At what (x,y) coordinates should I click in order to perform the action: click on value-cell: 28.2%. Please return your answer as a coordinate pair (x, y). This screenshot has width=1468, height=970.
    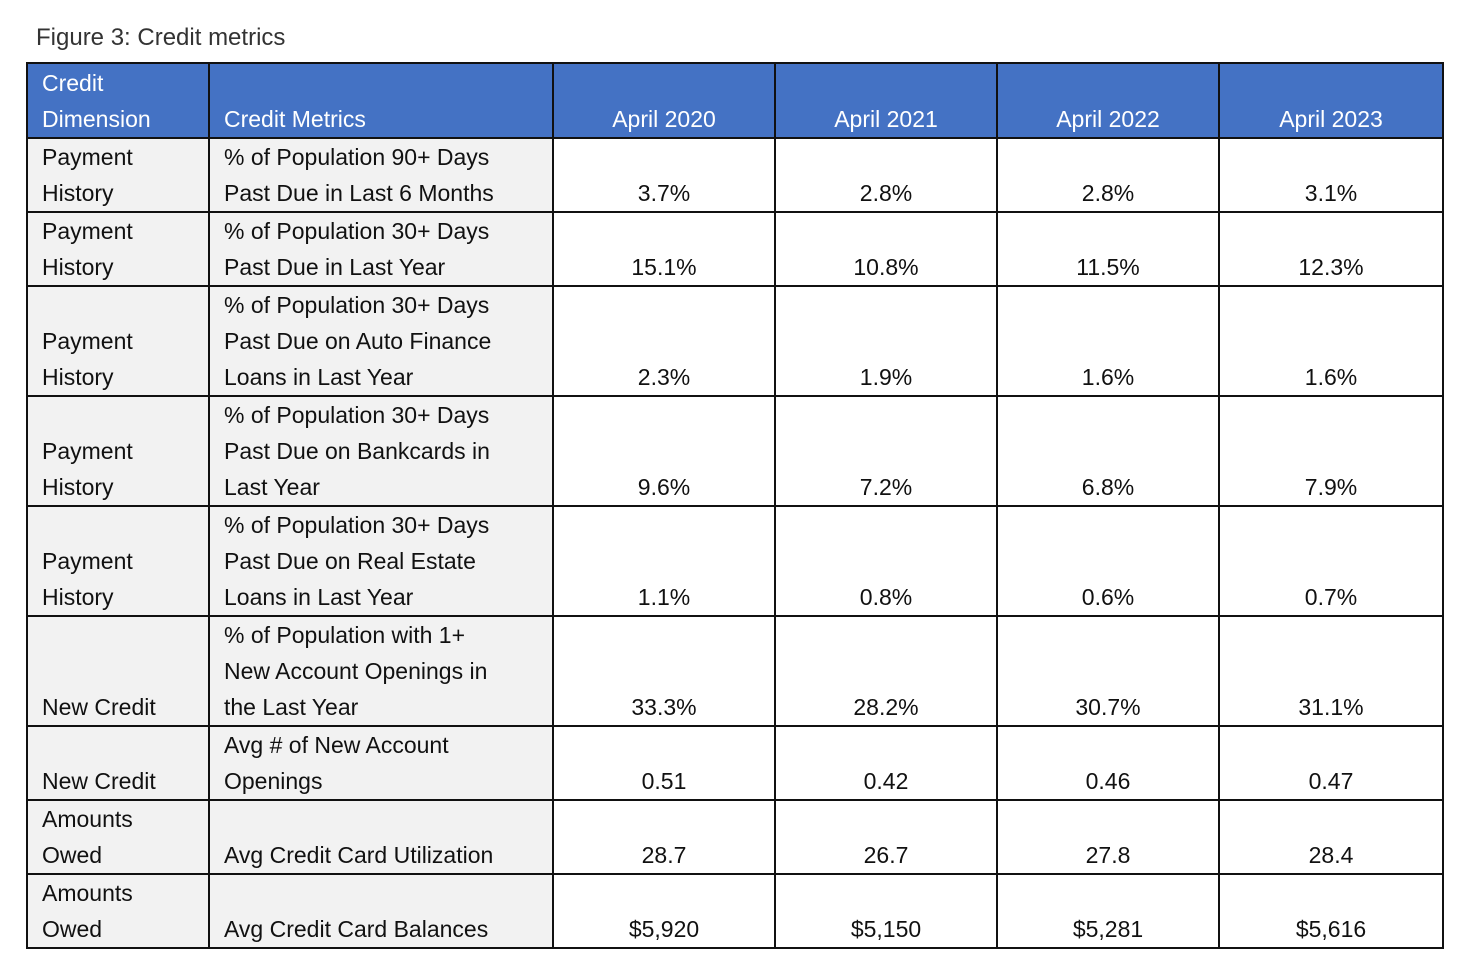
    Looking at the image, I should click on (886, 671).